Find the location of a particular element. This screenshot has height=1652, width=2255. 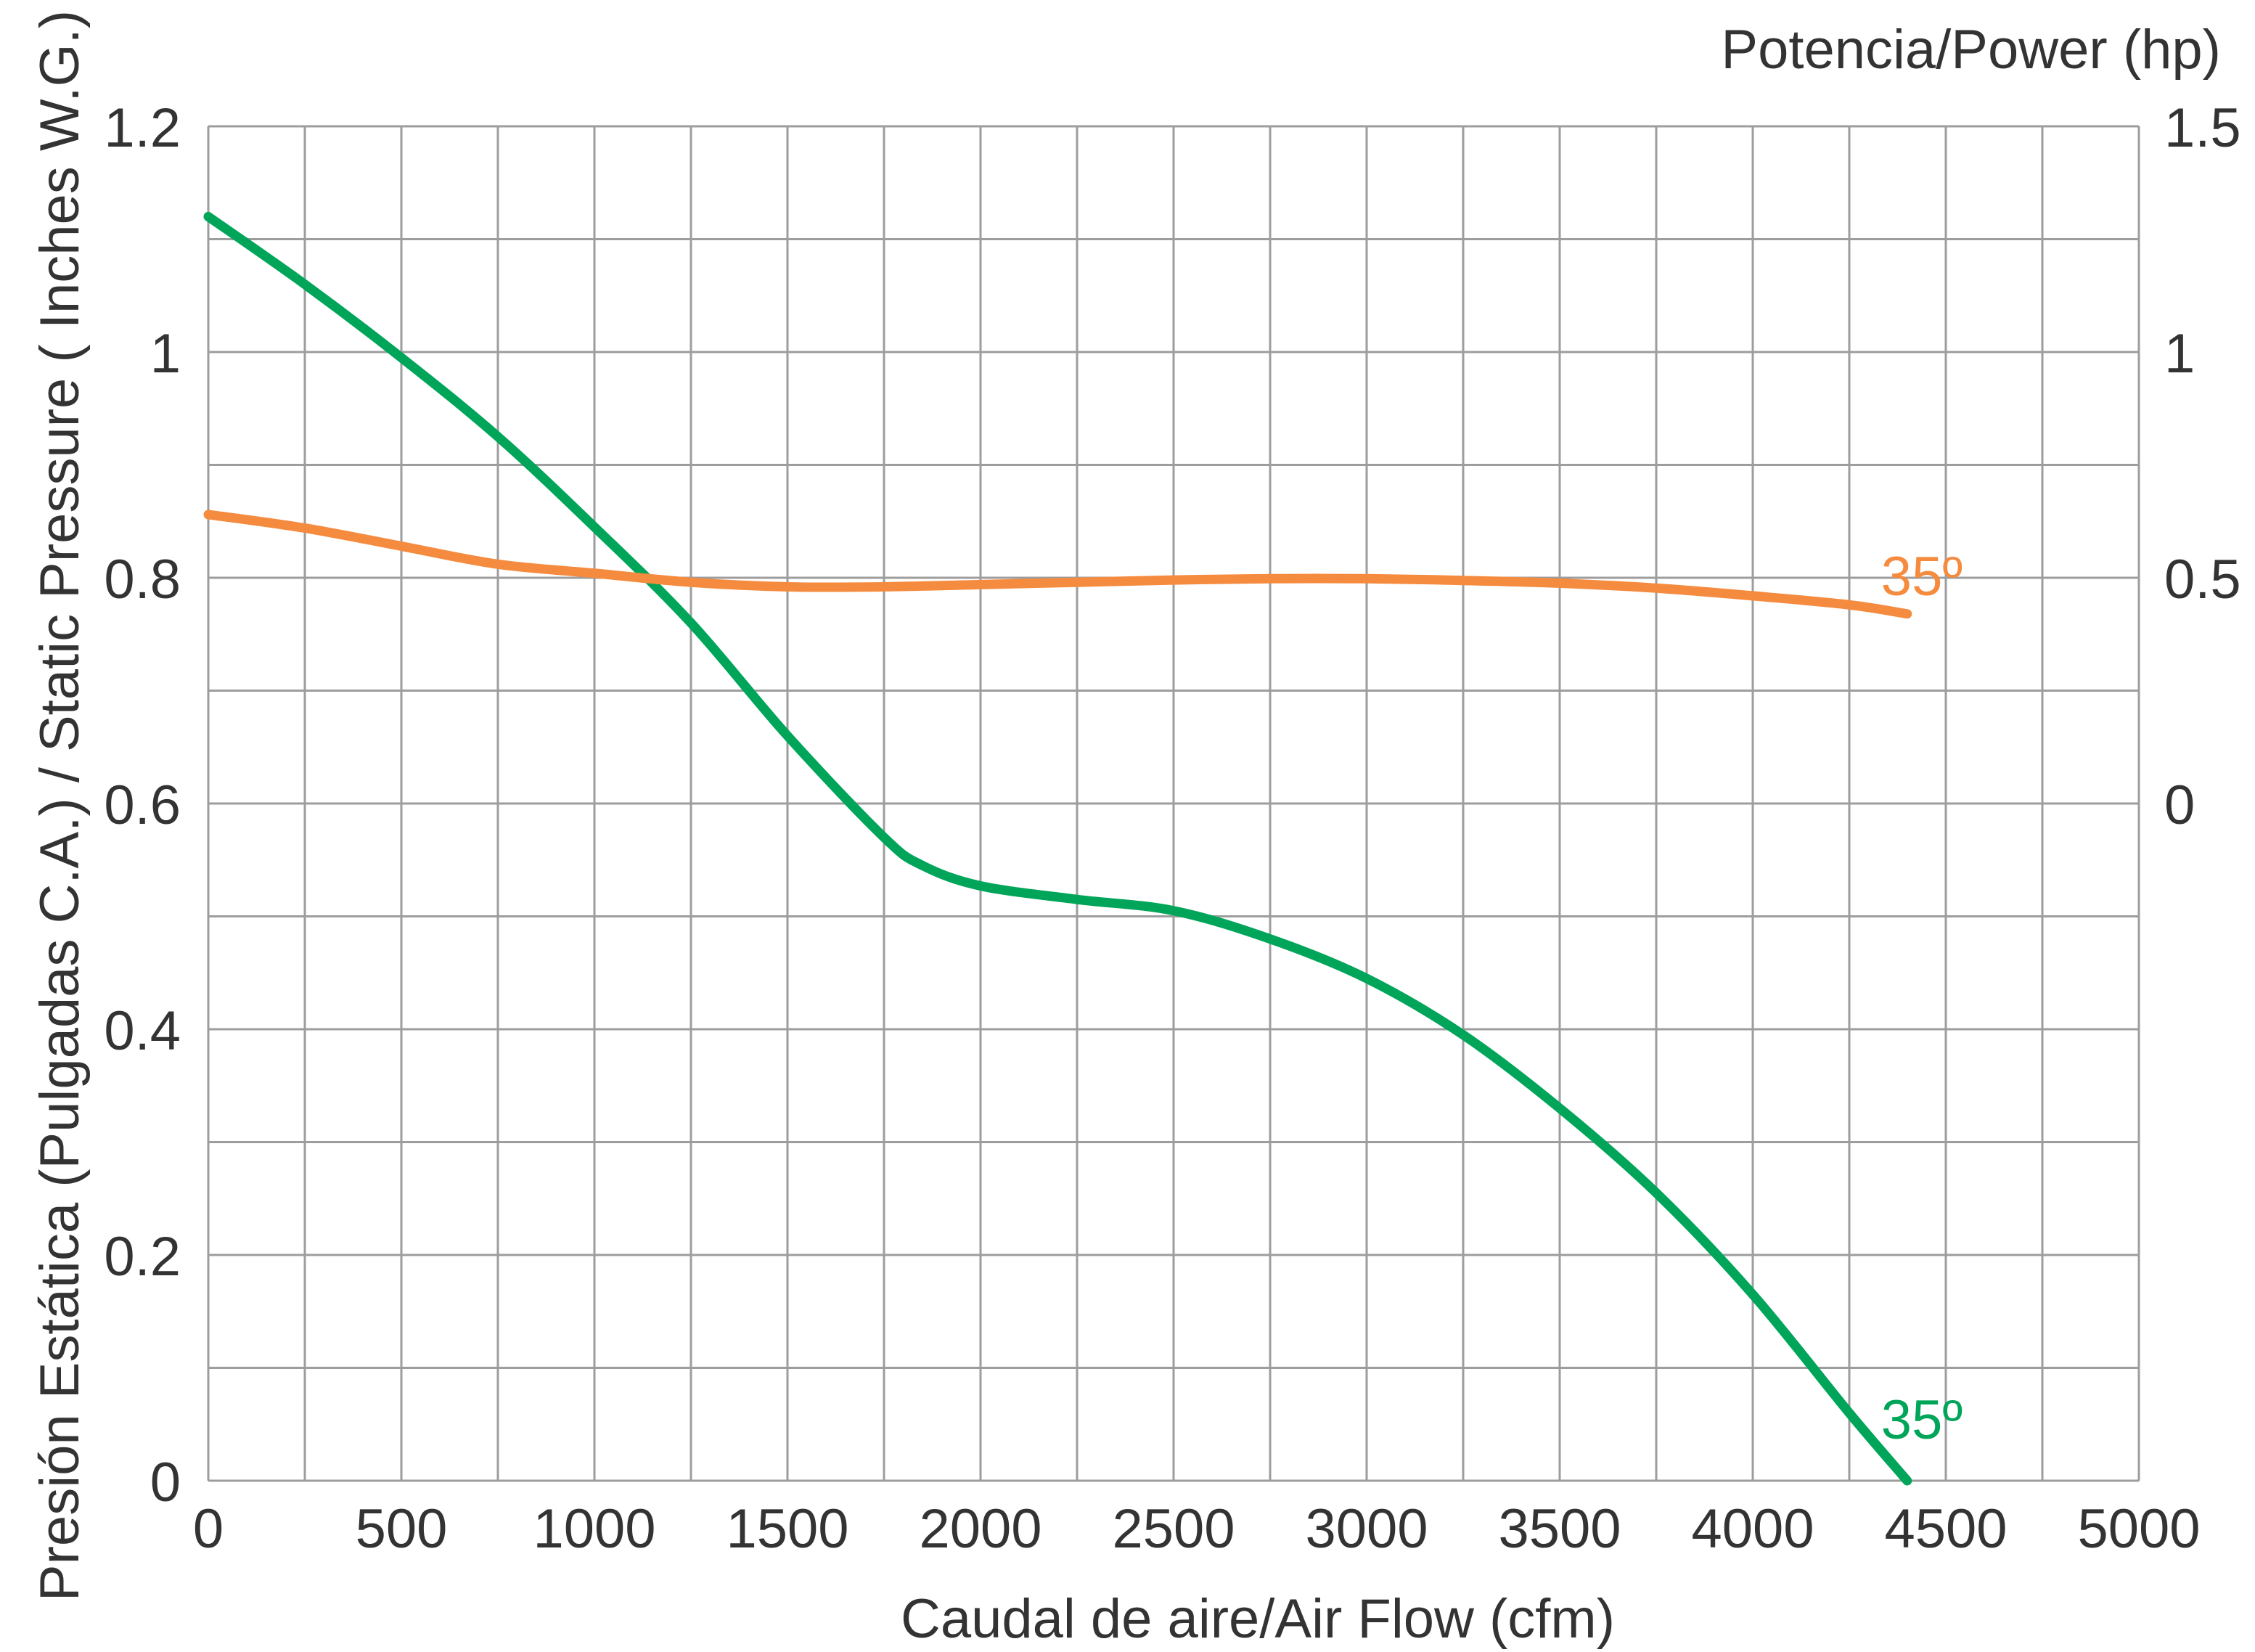

right-y-tick-label: 0 is located at coordinates (2179, 805).